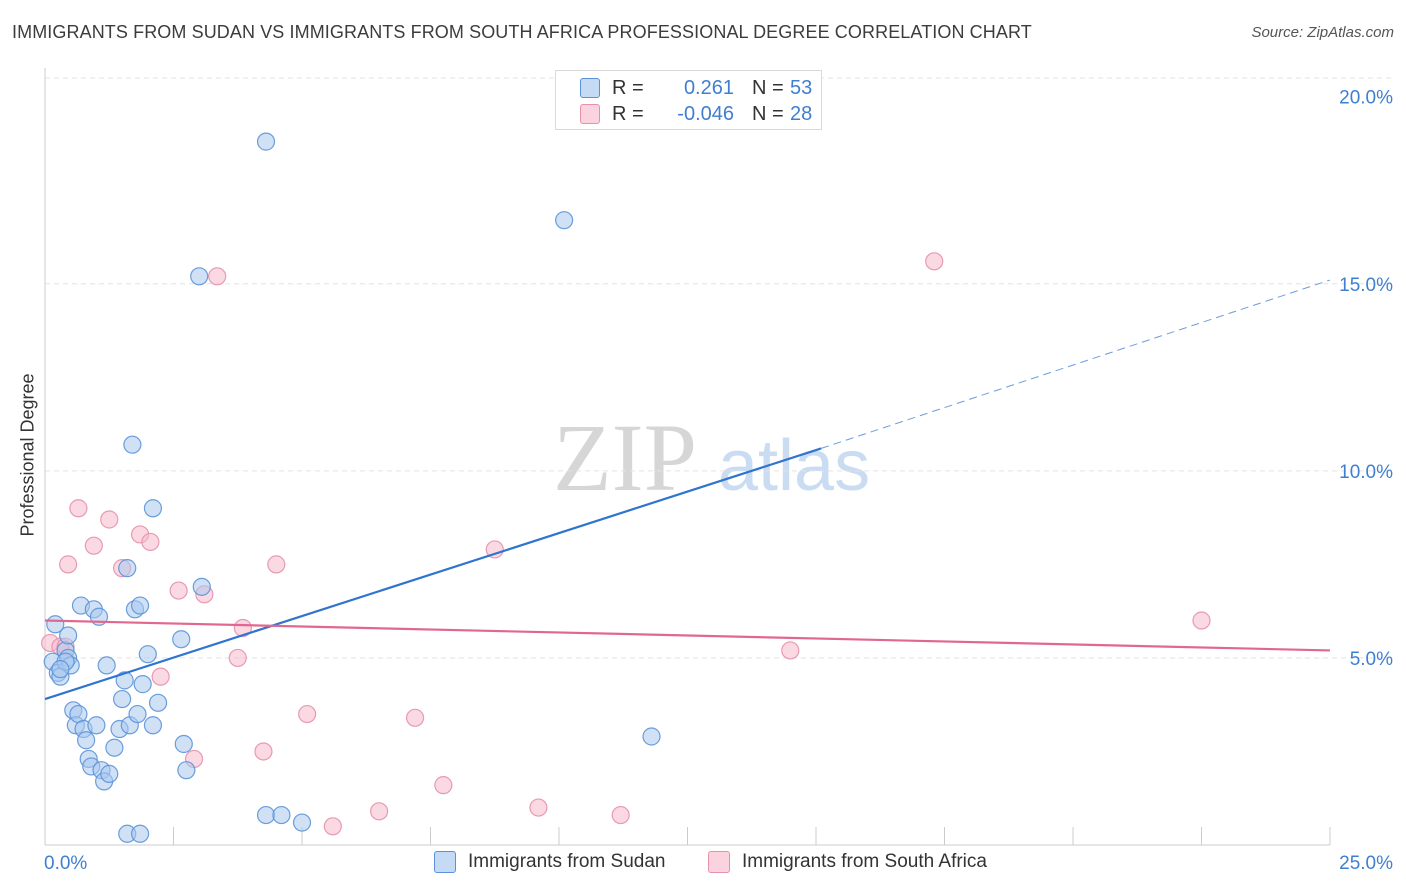 The height and width of the screenshot is (892, 1406). I want to click on y-axis-title: Professional Degree, so click(27, 455).